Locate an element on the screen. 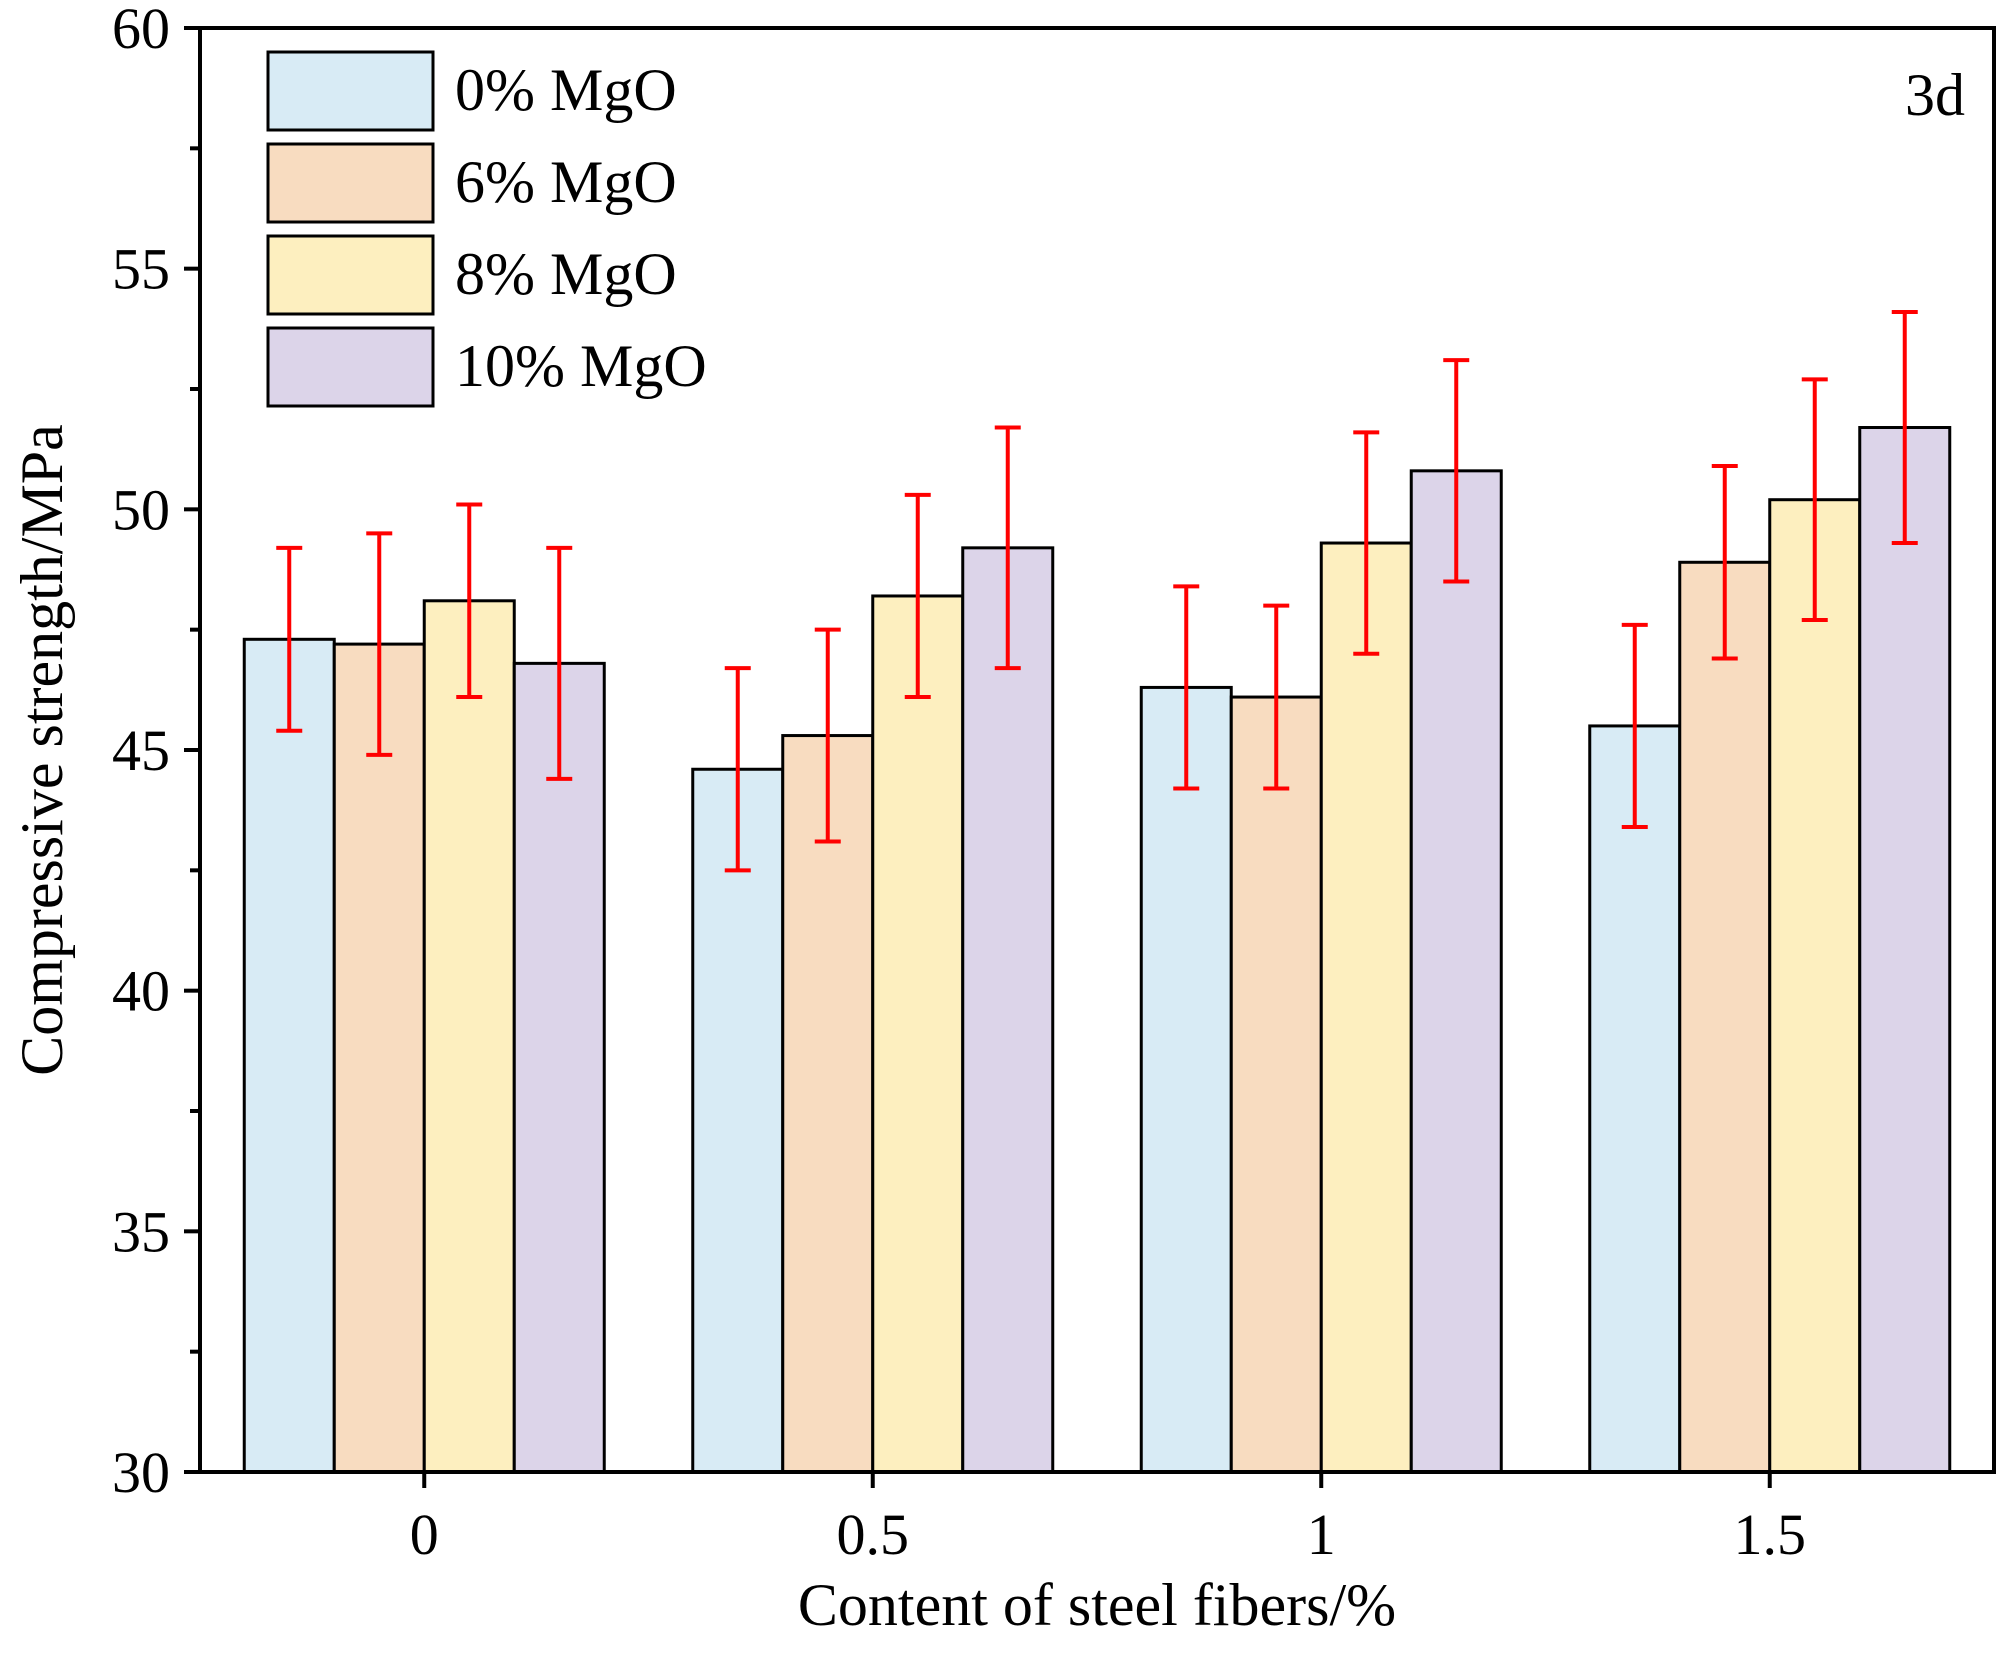 This screenshot has height=1671, width=2011. y-tick-label: 60 is located at coordinates (141, 30).